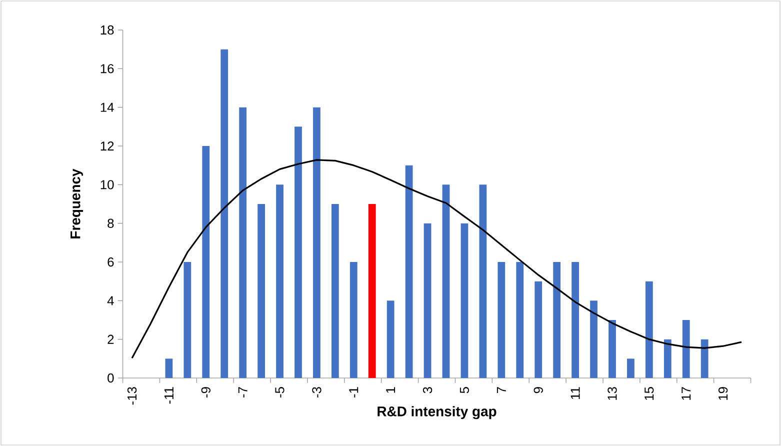  What do you see at coordinates (464, 390) in the screenshot?
I see `x-tick-label: 5` at bounding box center [464, 390].